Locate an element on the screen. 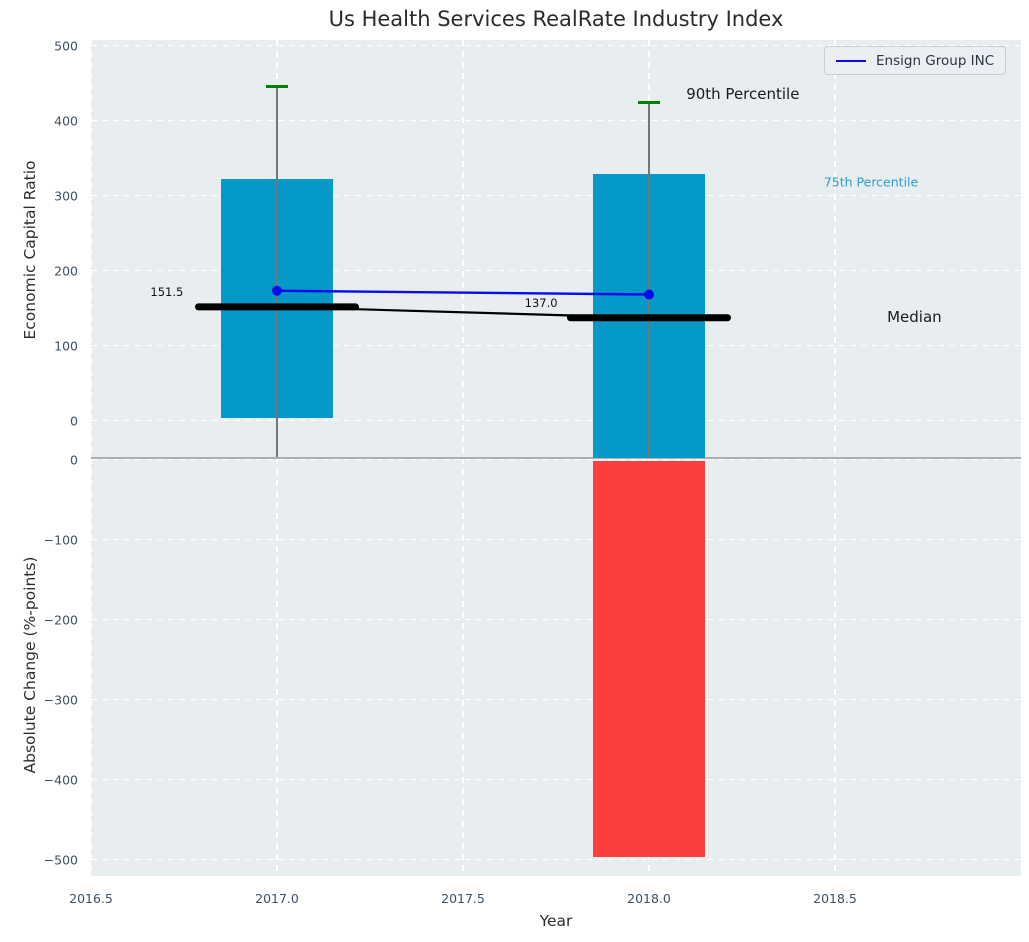 This screenshot has width=1029, height=942. legend: Ensign Group INC is located at coordinates (915, 60).